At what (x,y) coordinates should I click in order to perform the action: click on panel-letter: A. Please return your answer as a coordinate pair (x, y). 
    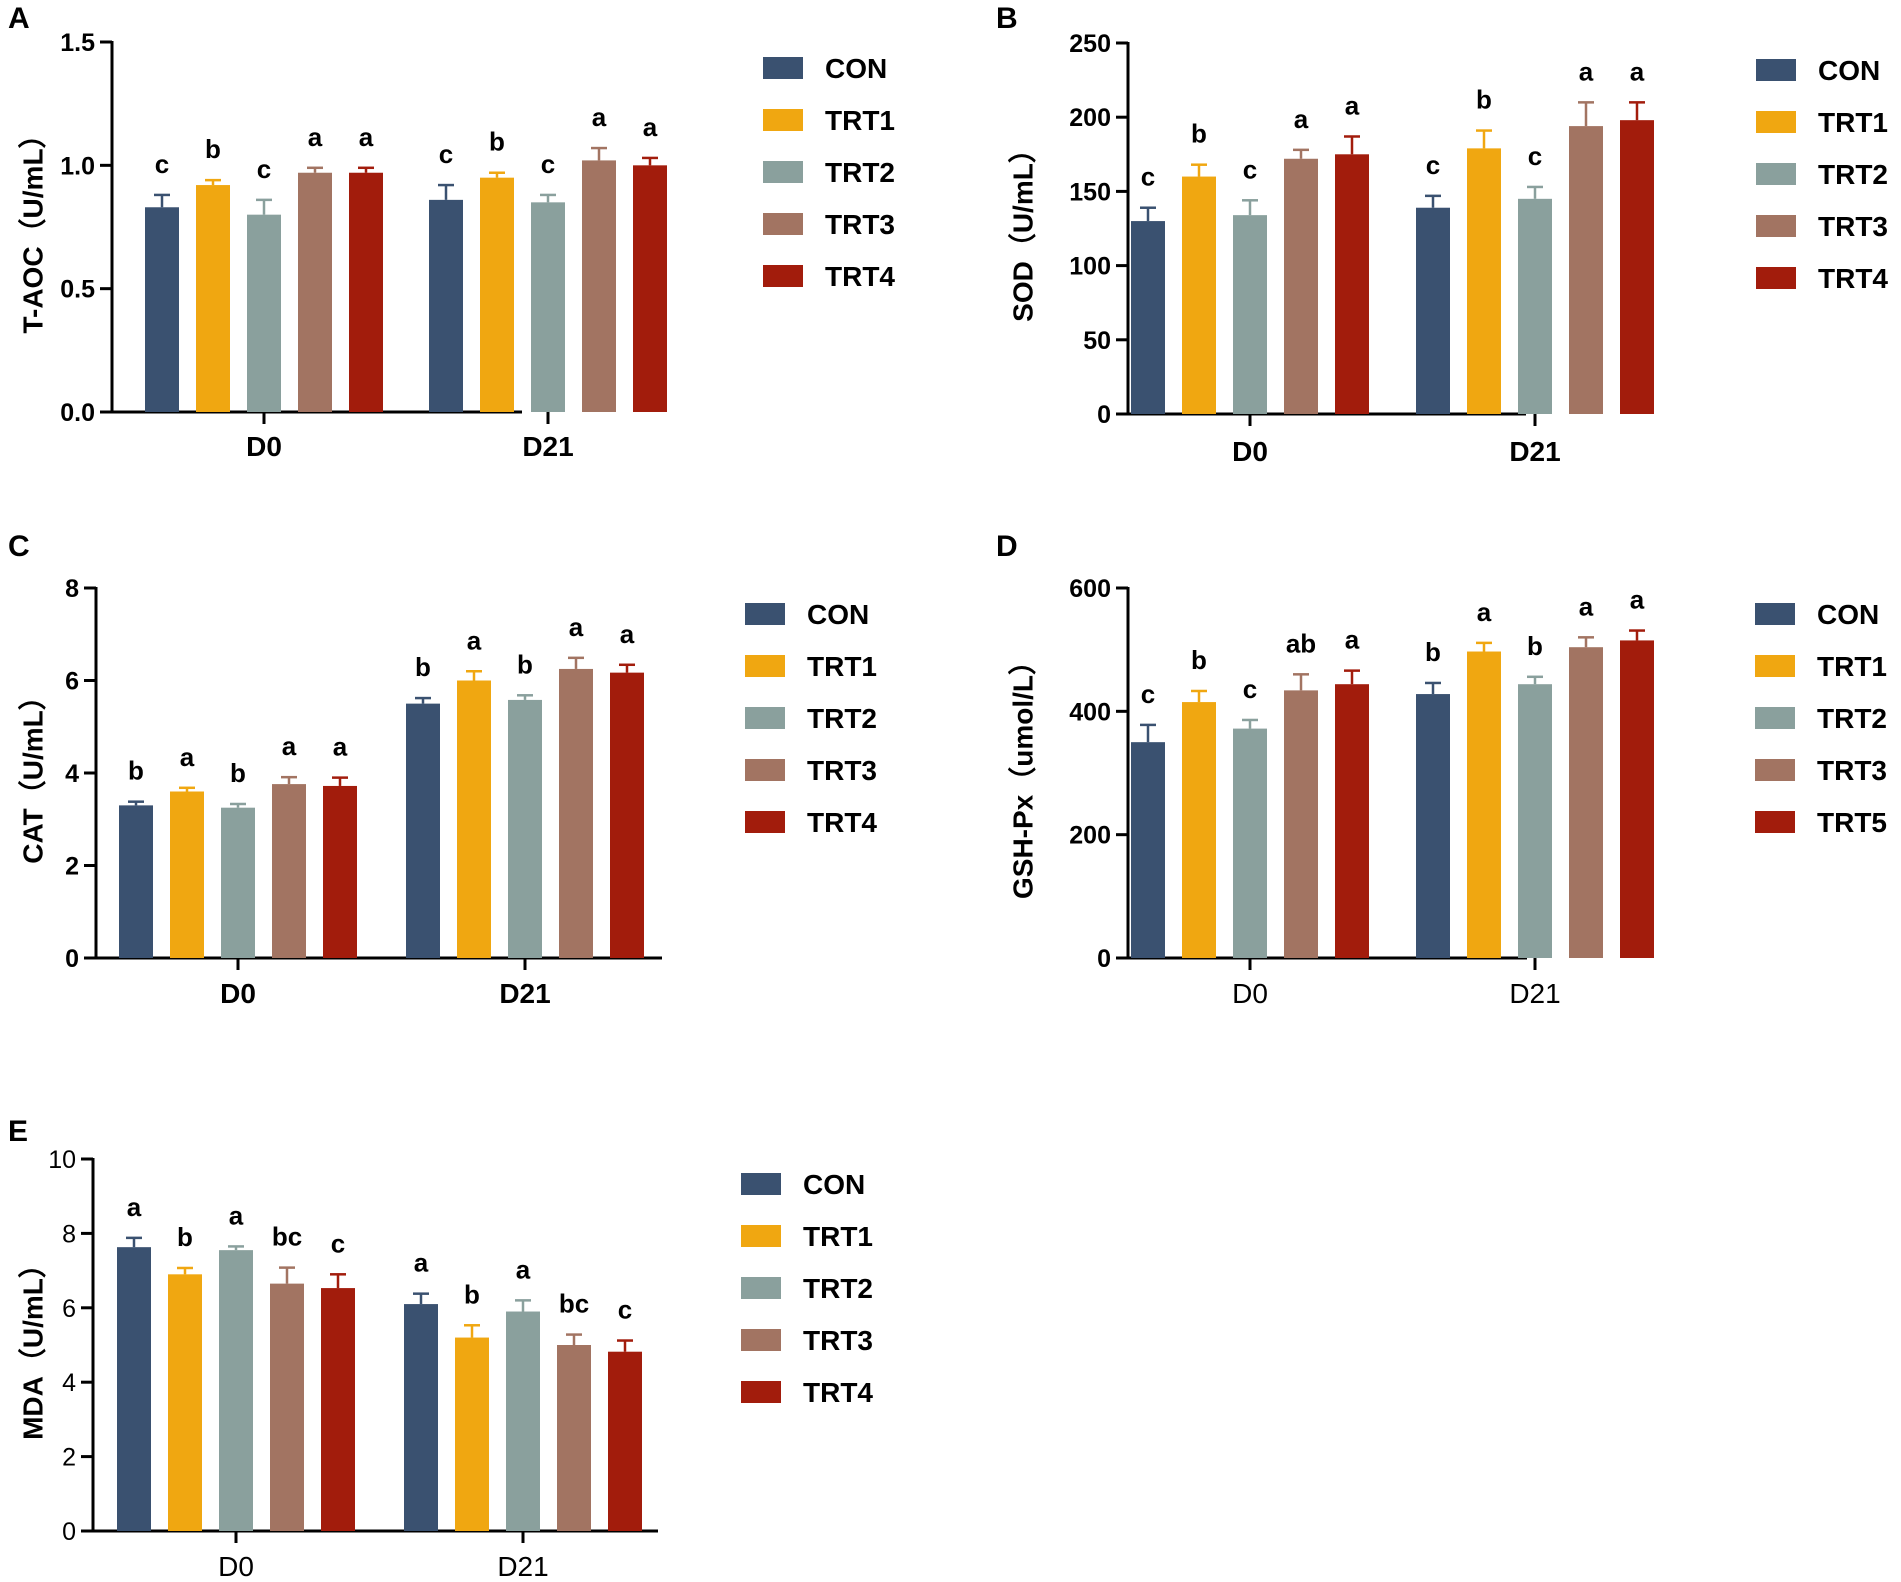
    Looking at the image, I should click on (19, 18).